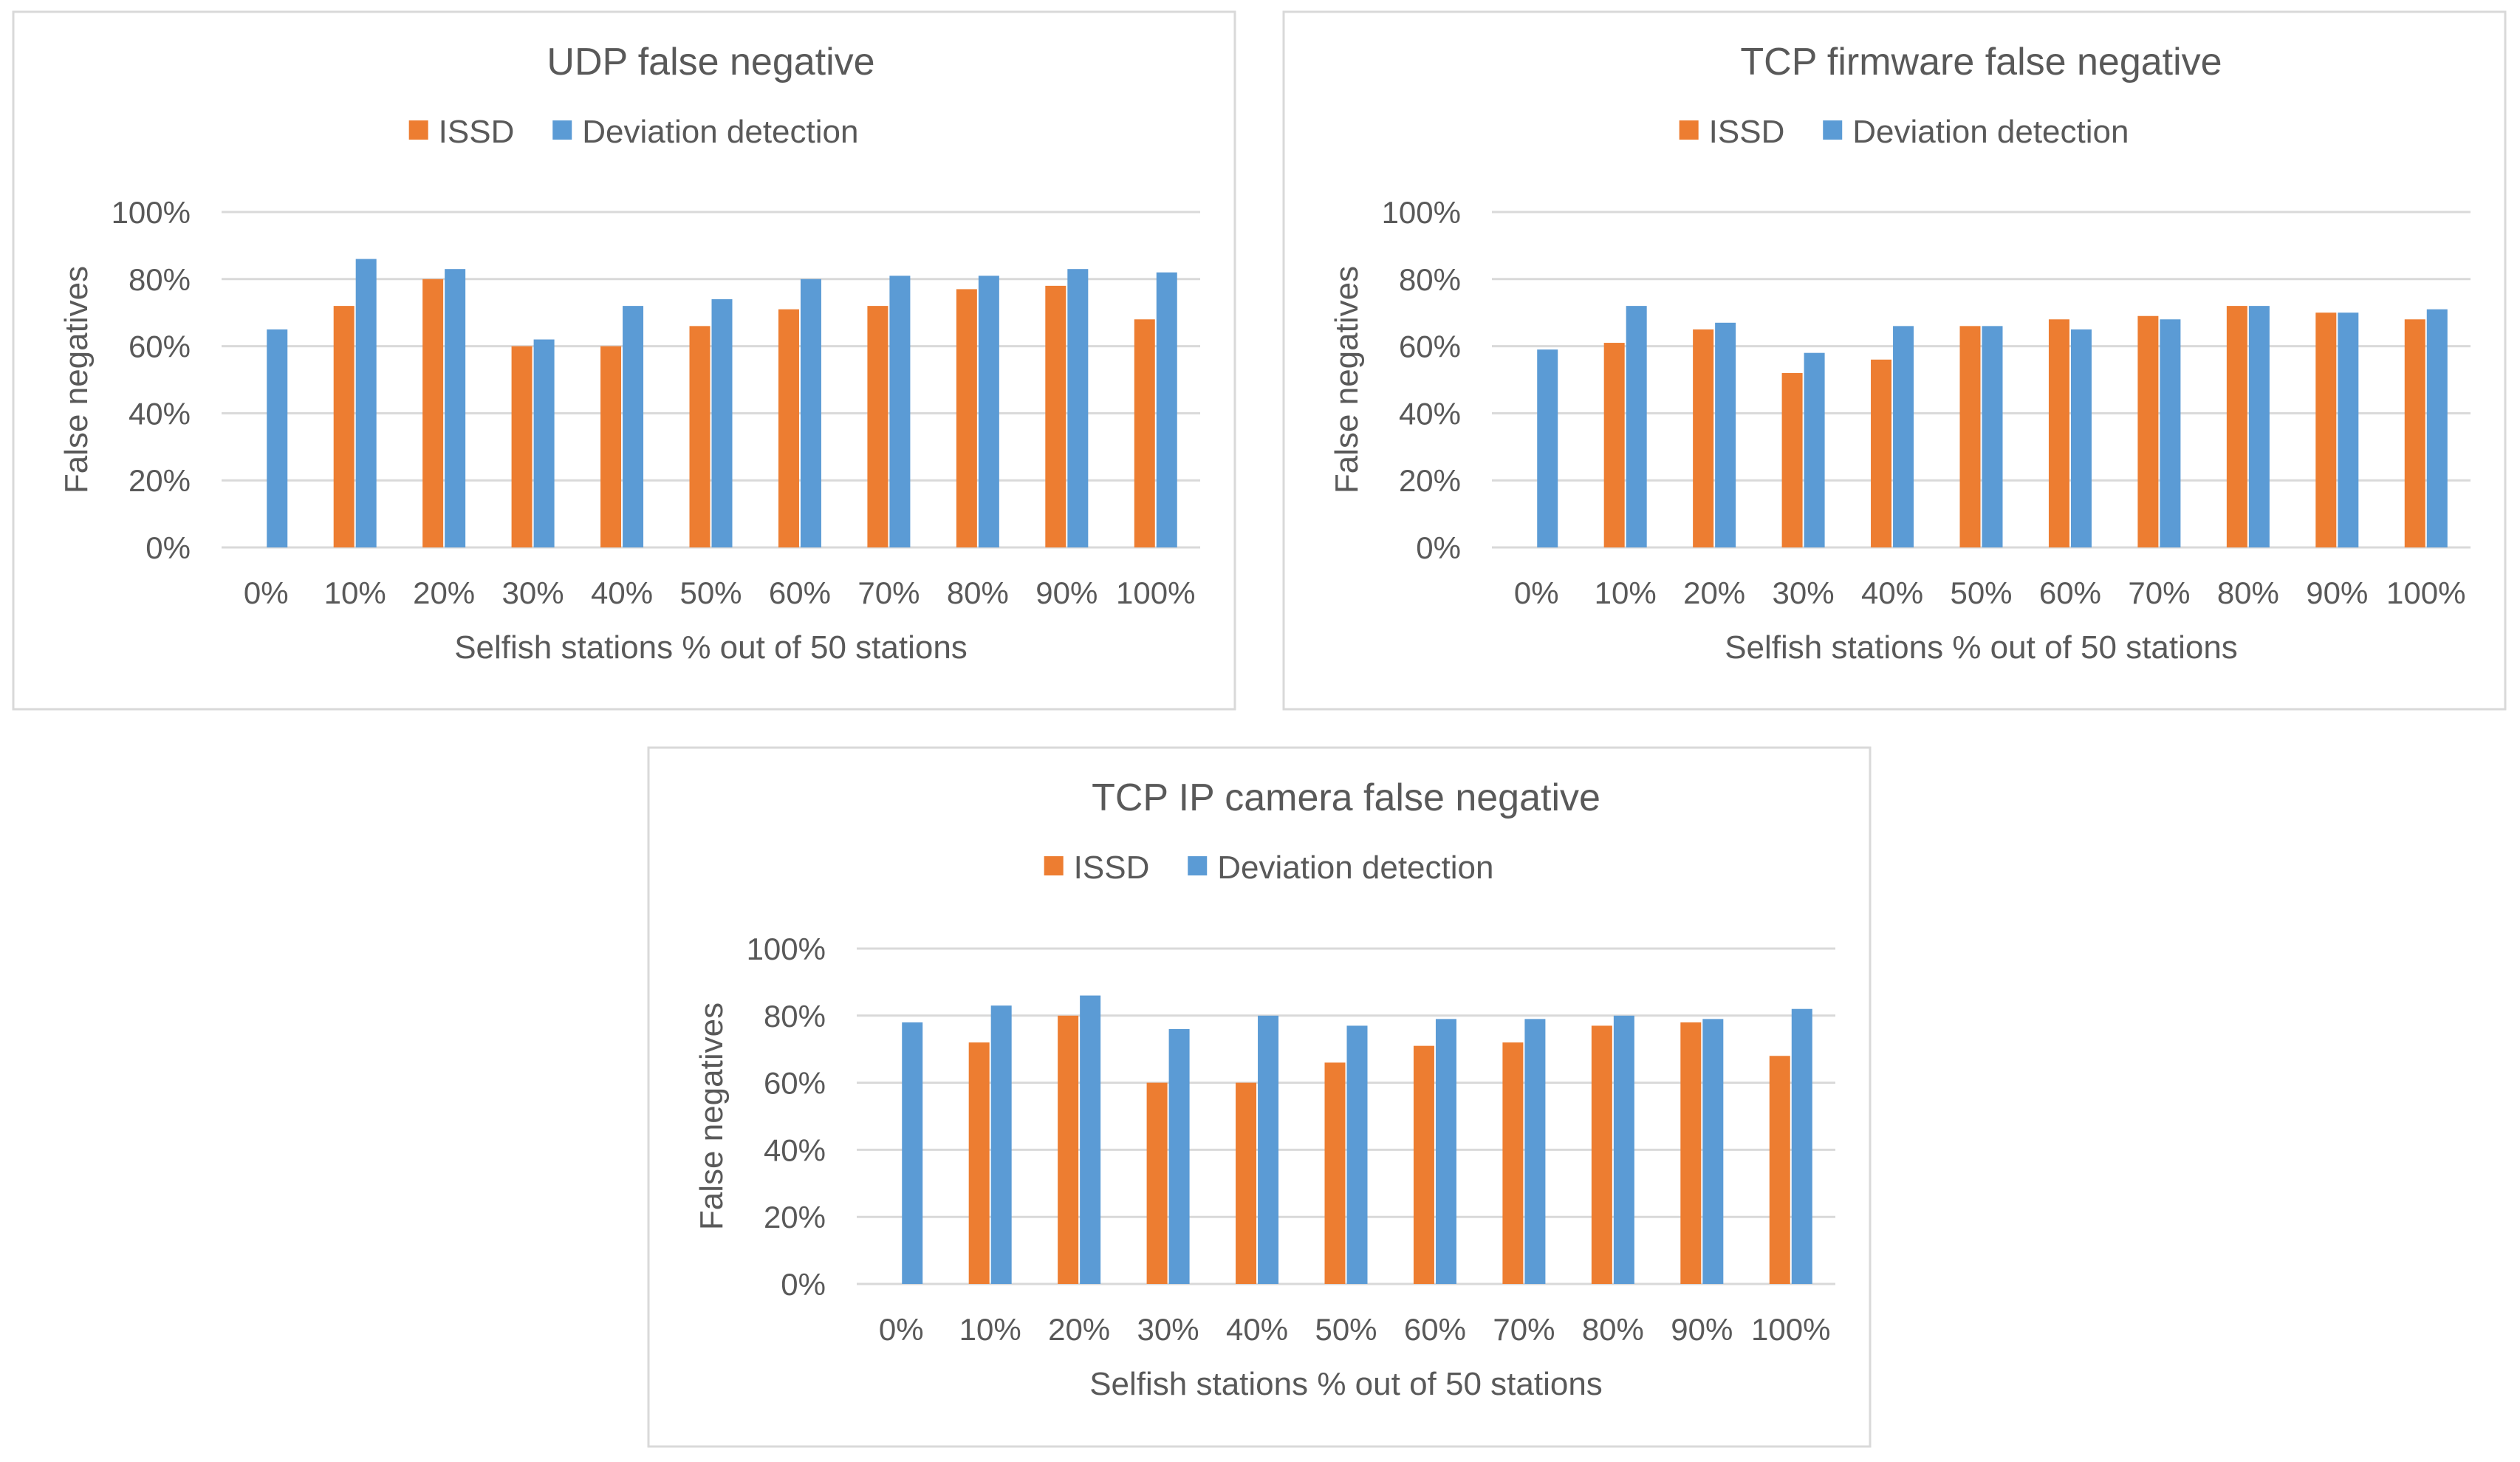 This screenshot has height=1462, width=2520. What do you see at coordinates (1430, 480) in the screenshot?
I see `y-tick-label: 20%` at bounding box center [1430, 480].